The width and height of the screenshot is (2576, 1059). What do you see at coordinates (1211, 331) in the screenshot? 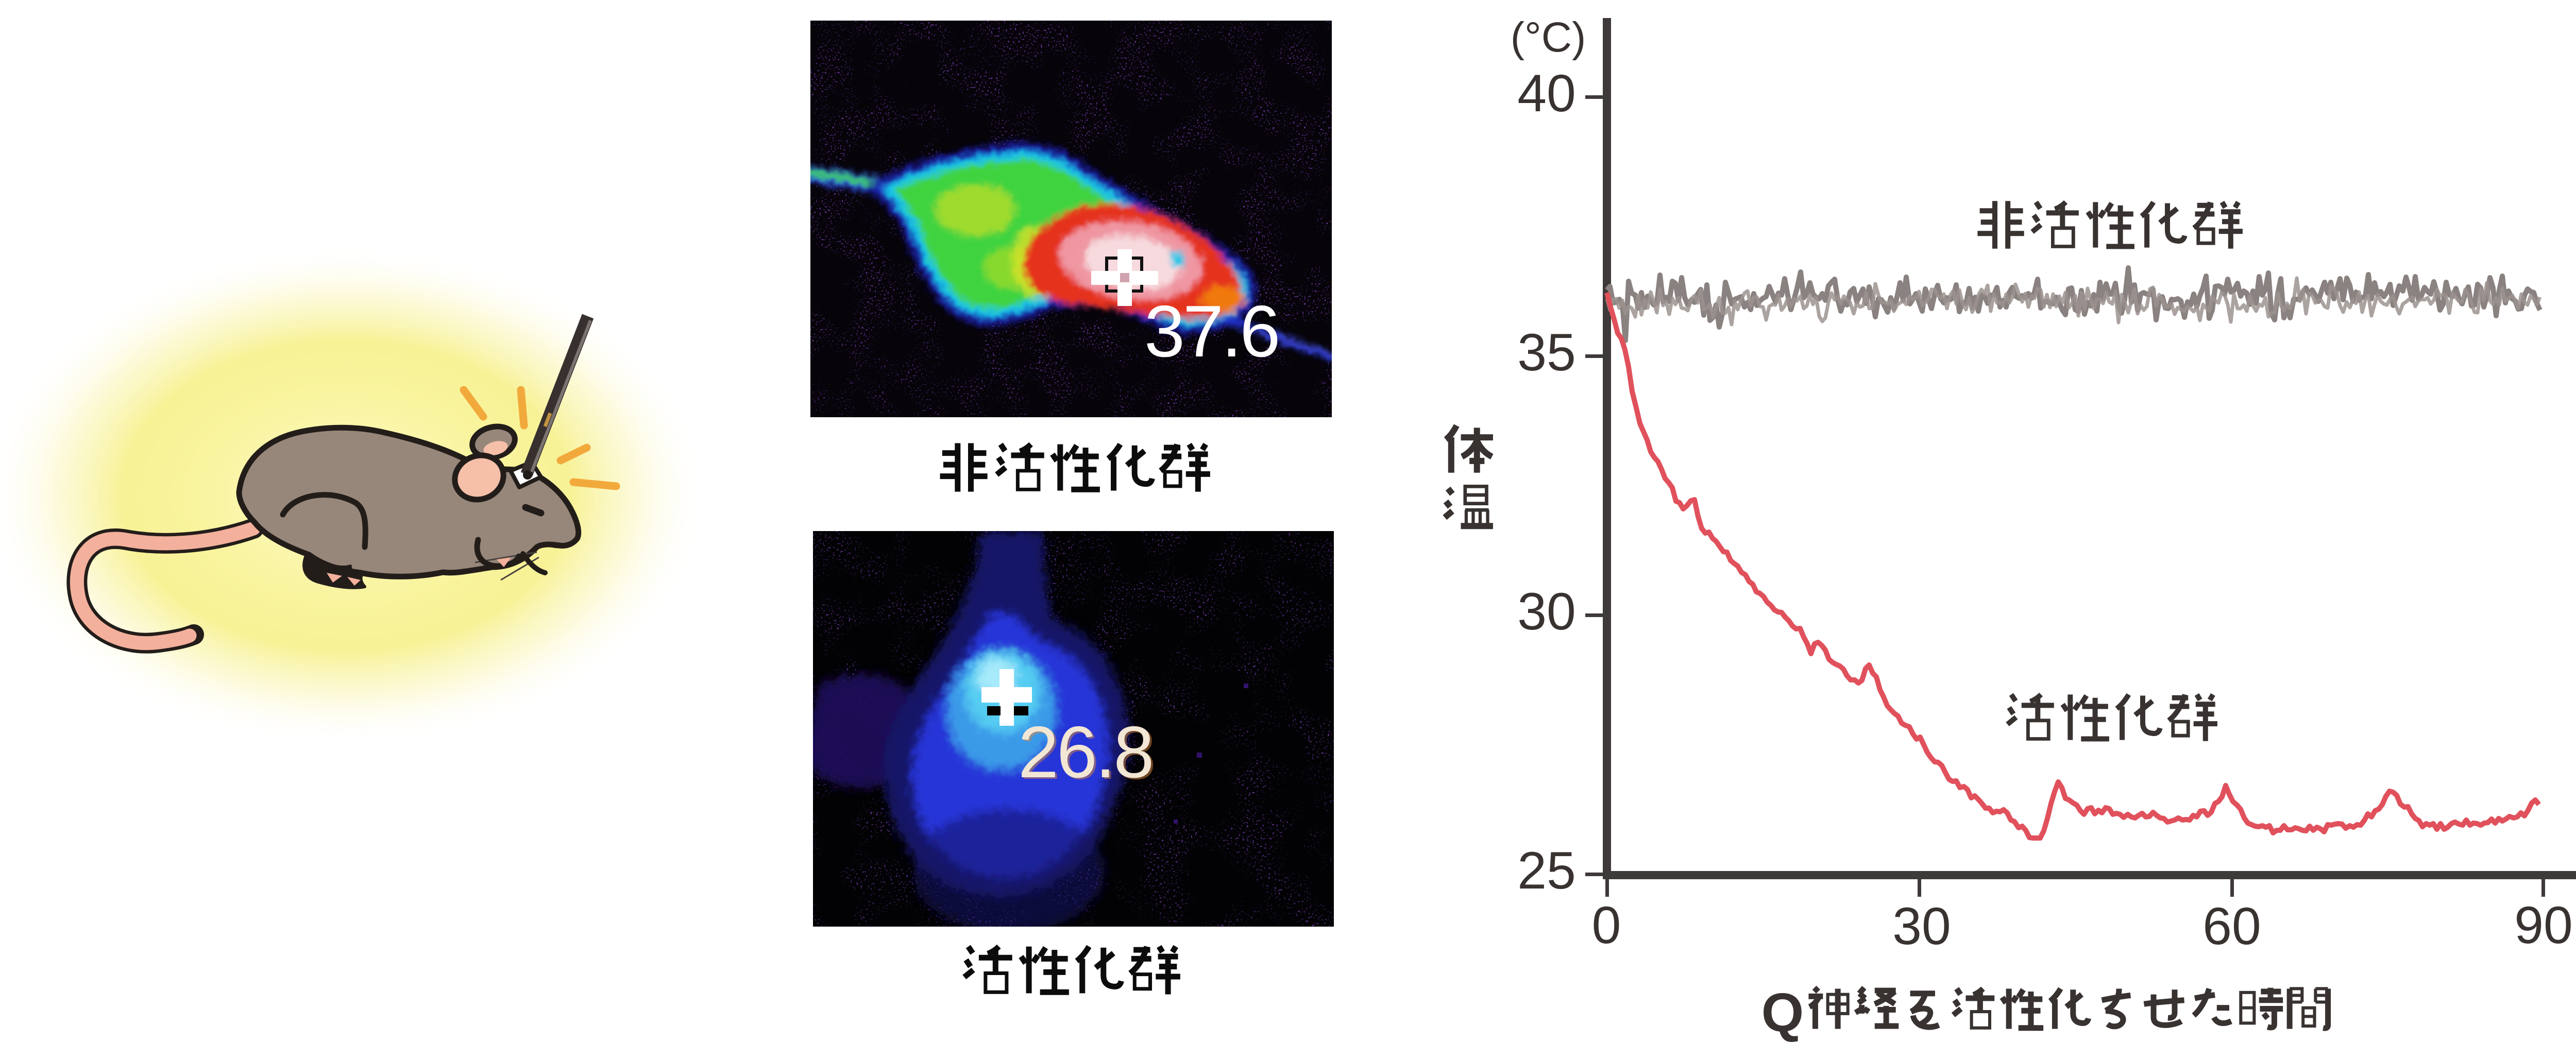
I see `svg-text: 37.6` at bounding box center [1211, 331].